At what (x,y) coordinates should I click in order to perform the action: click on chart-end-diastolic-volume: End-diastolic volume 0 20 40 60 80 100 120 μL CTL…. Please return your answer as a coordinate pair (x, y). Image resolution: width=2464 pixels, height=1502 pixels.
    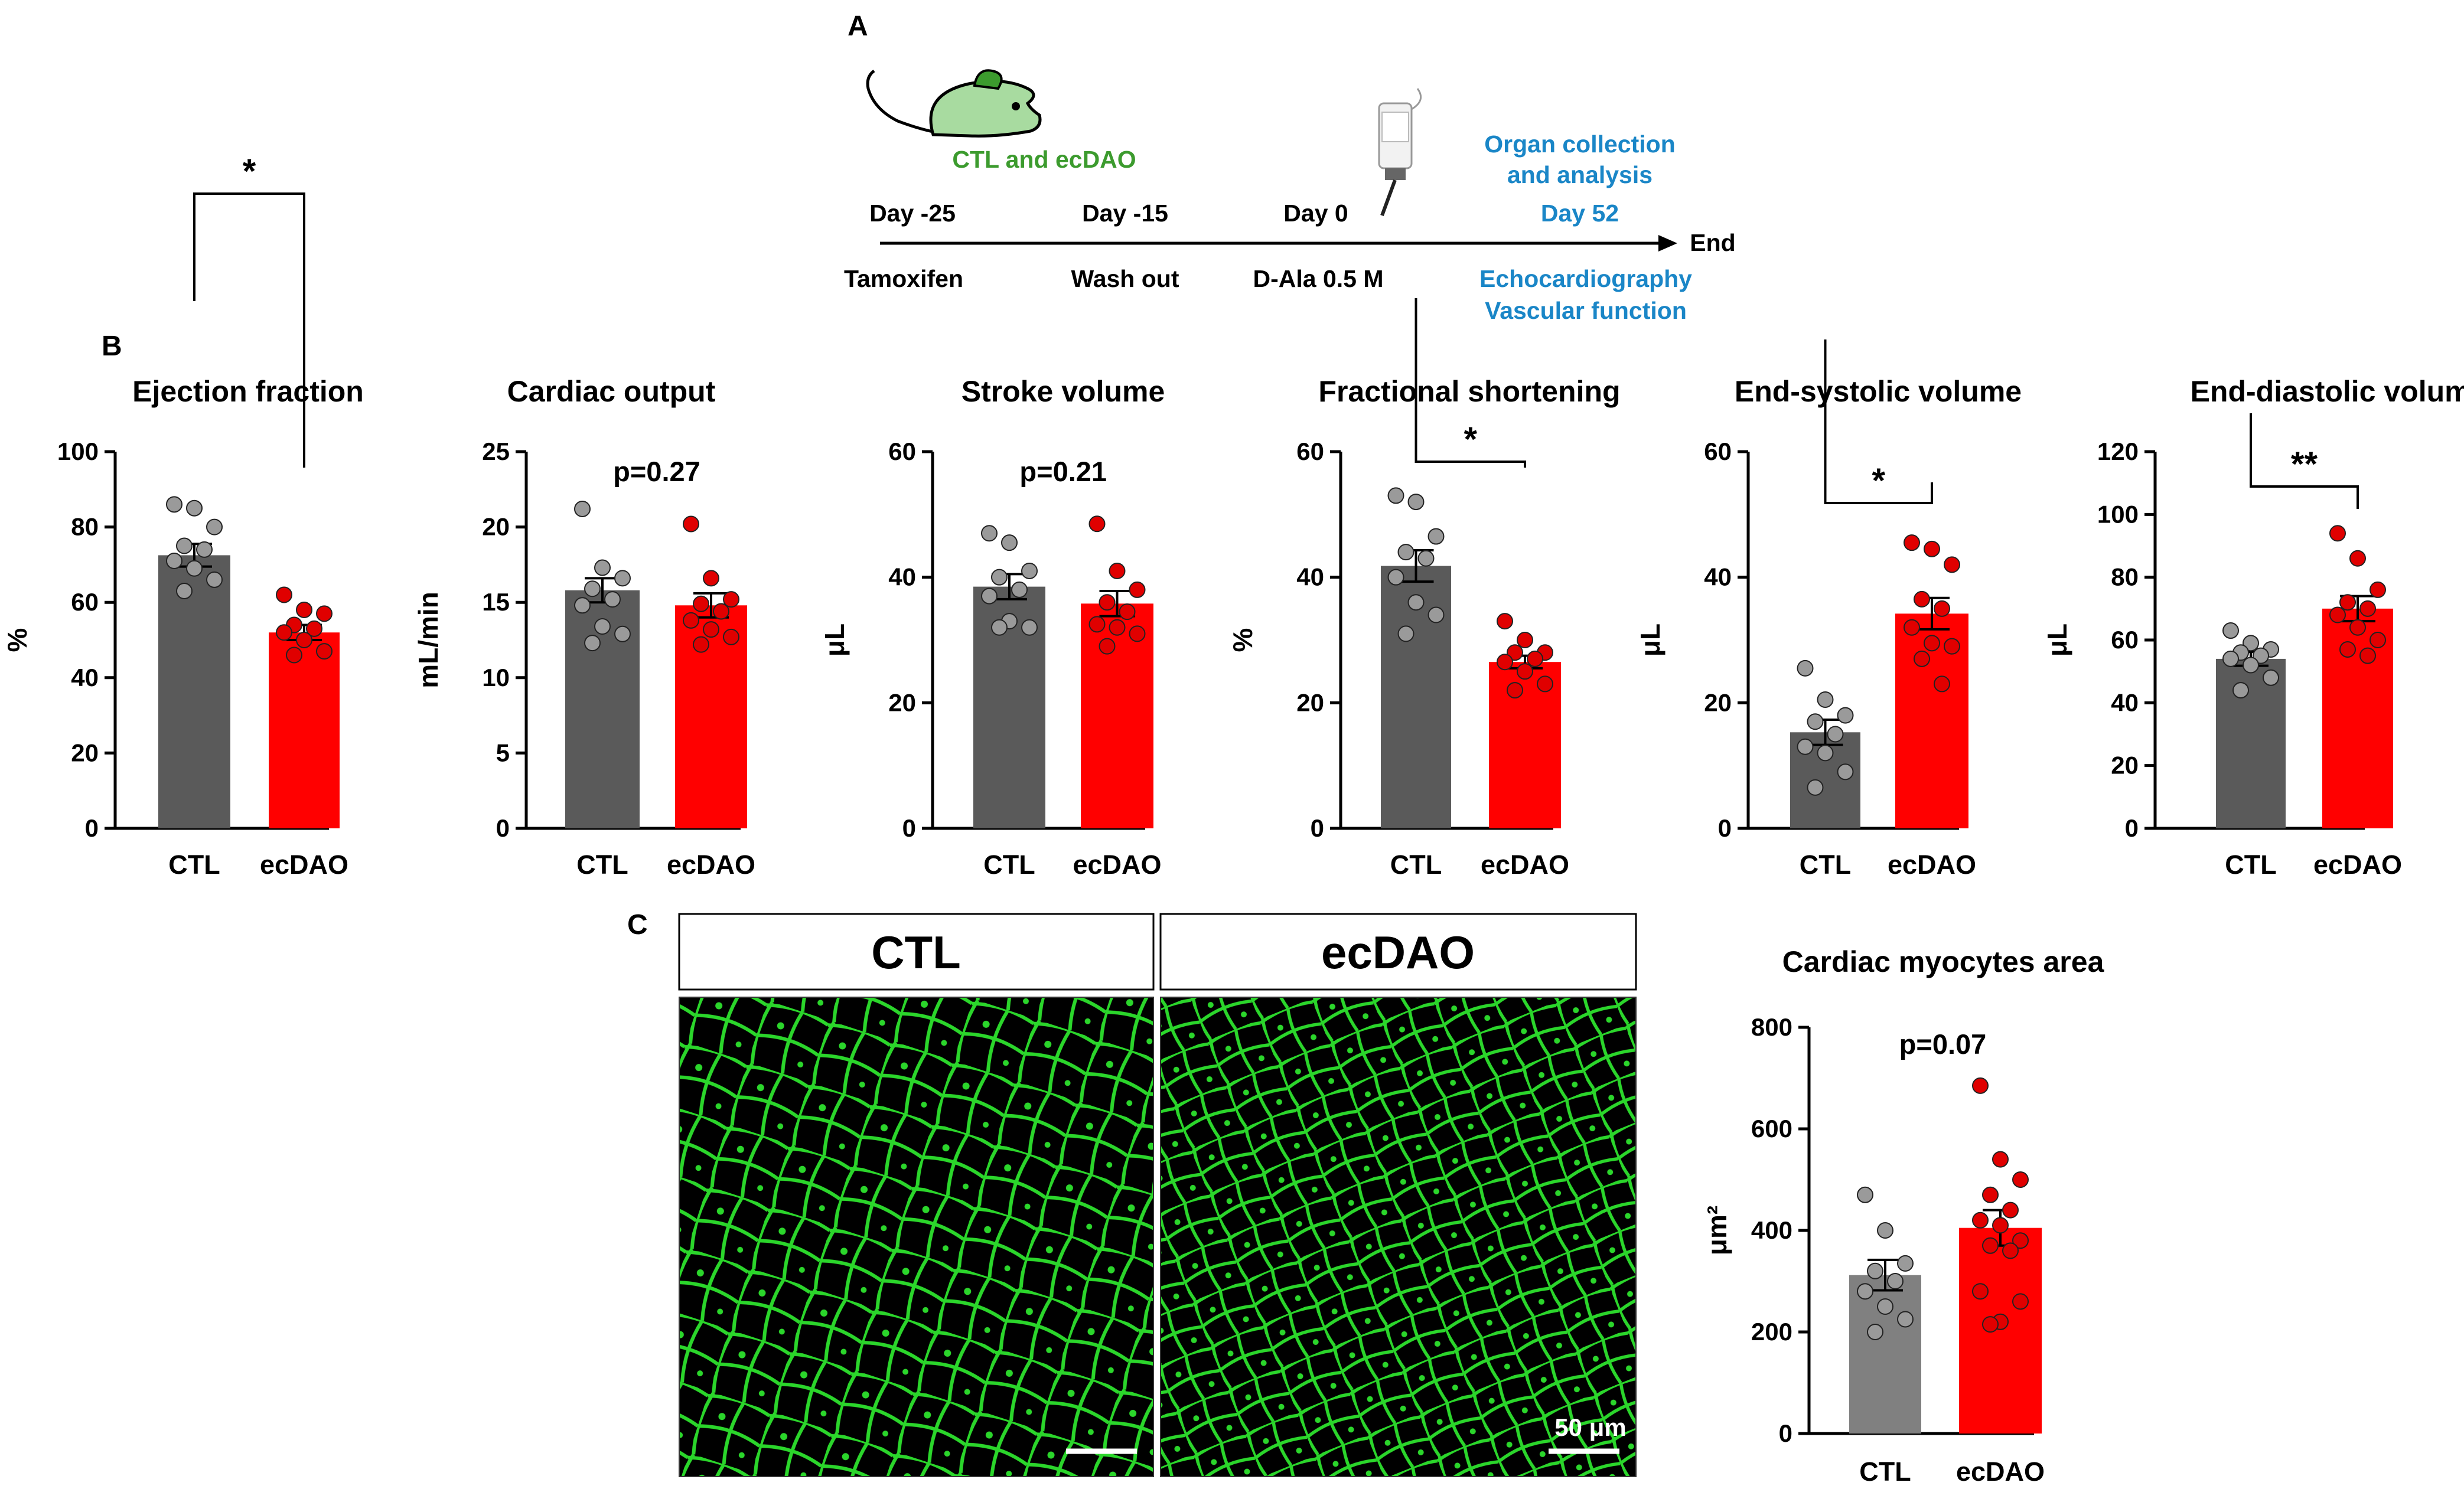
    Looking at the image, I should click on (2253, 627).